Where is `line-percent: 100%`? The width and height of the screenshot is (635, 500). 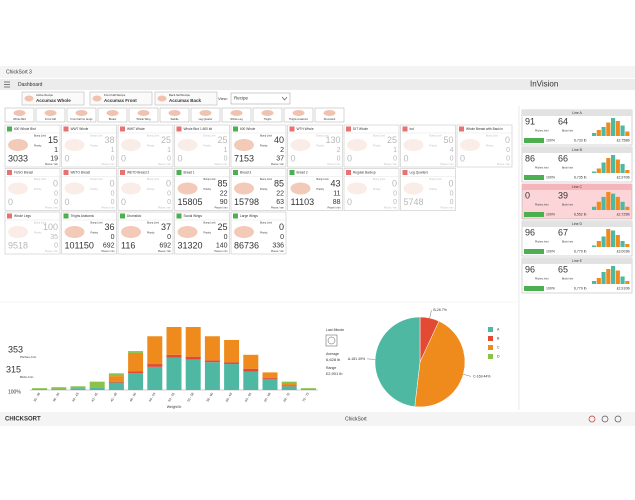 line-percent: 100% is located at coordinates (550, 288).